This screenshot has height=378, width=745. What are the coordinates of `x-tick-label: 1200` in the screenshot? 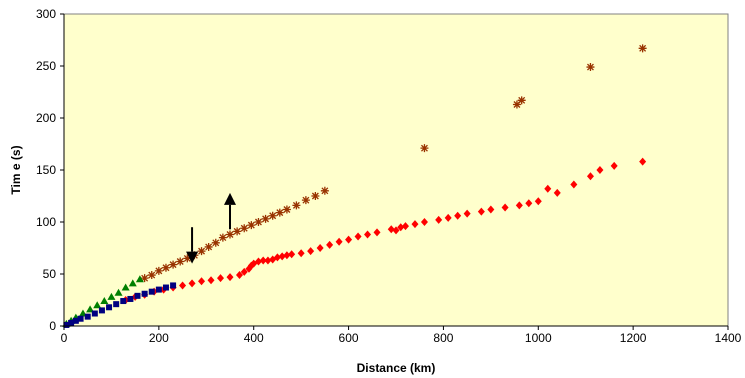 It's located at (633, 338).